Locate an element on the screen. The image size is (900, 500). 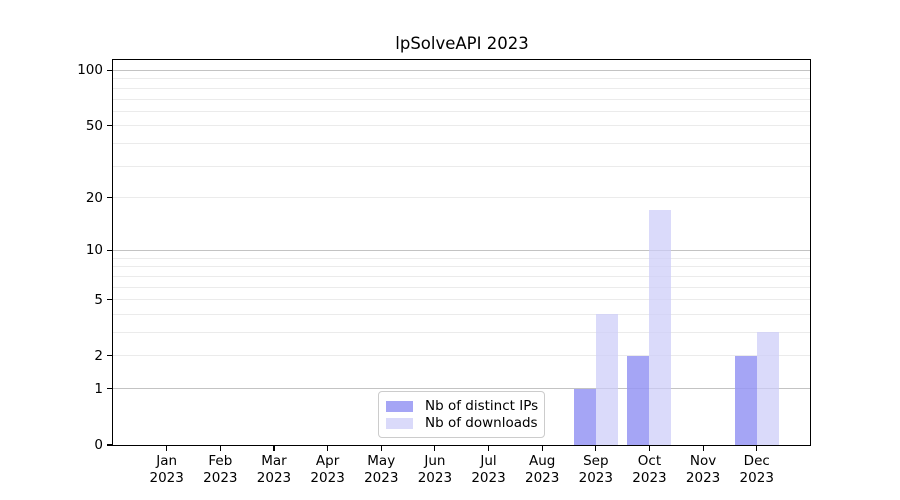
y-tick-label: 20 is located at coordinates (94, 197).